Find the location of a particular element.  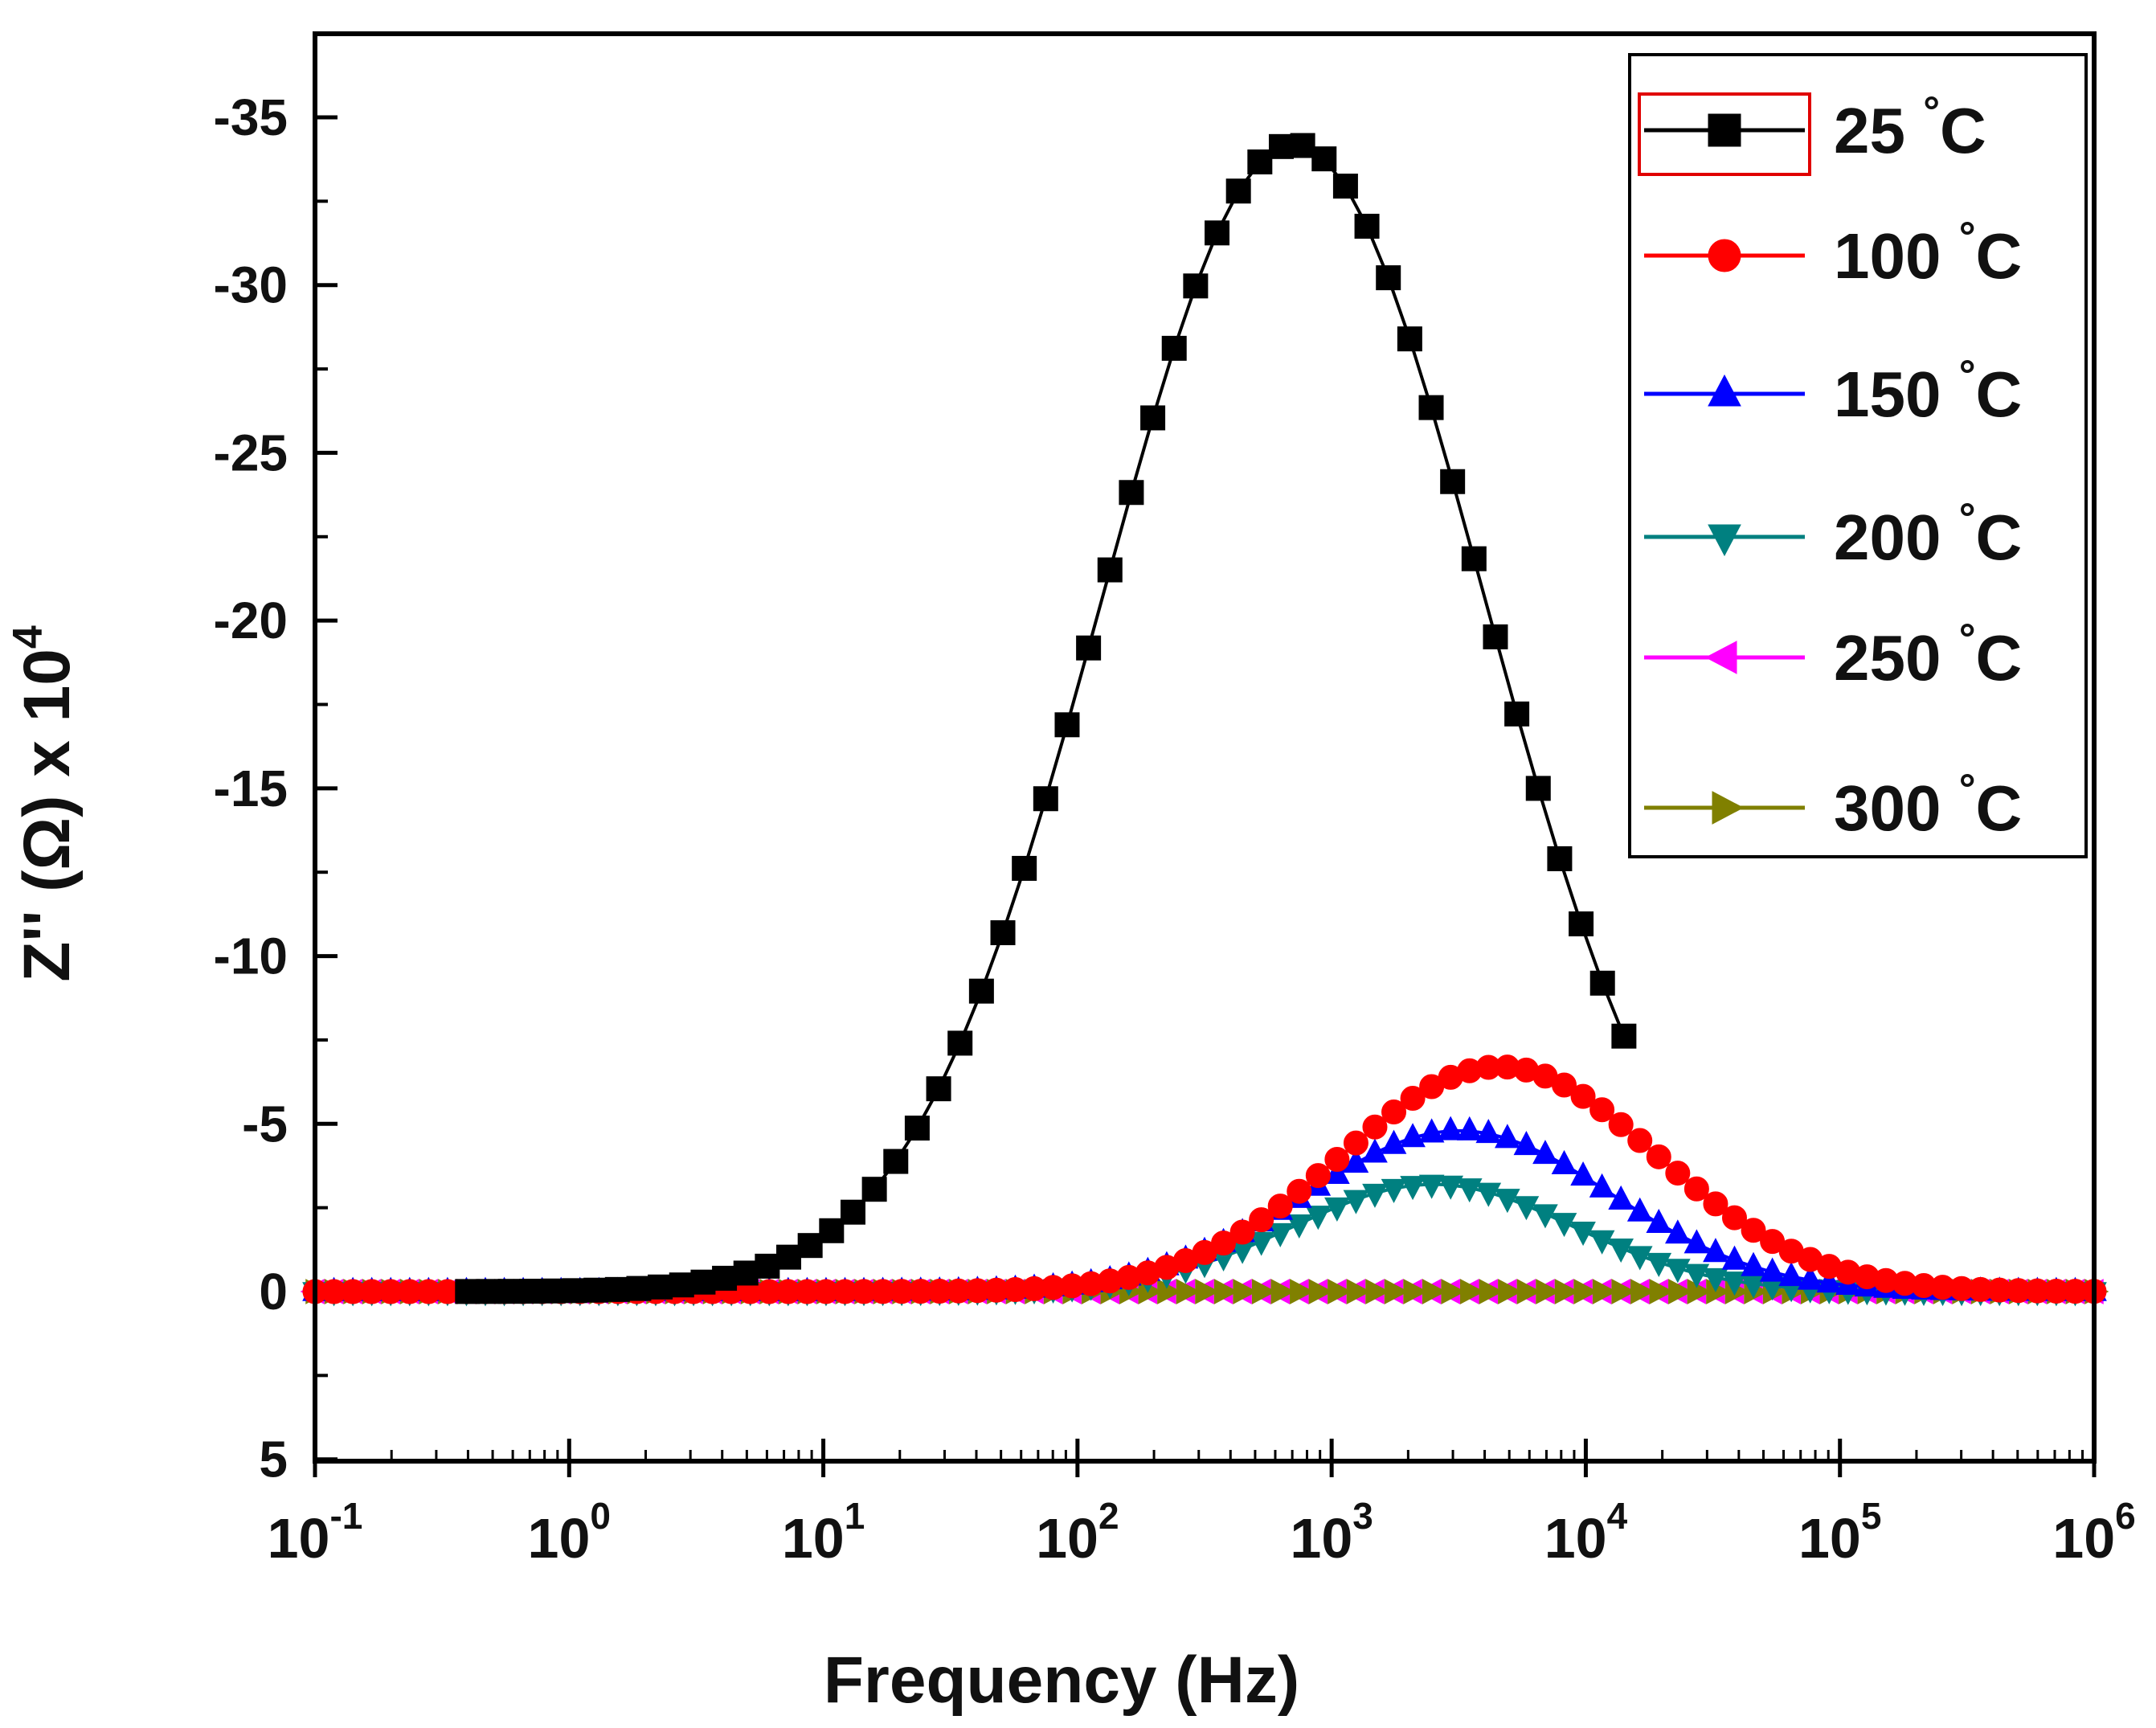

y-tick-label: -25 is located at coordinates (251, 453).